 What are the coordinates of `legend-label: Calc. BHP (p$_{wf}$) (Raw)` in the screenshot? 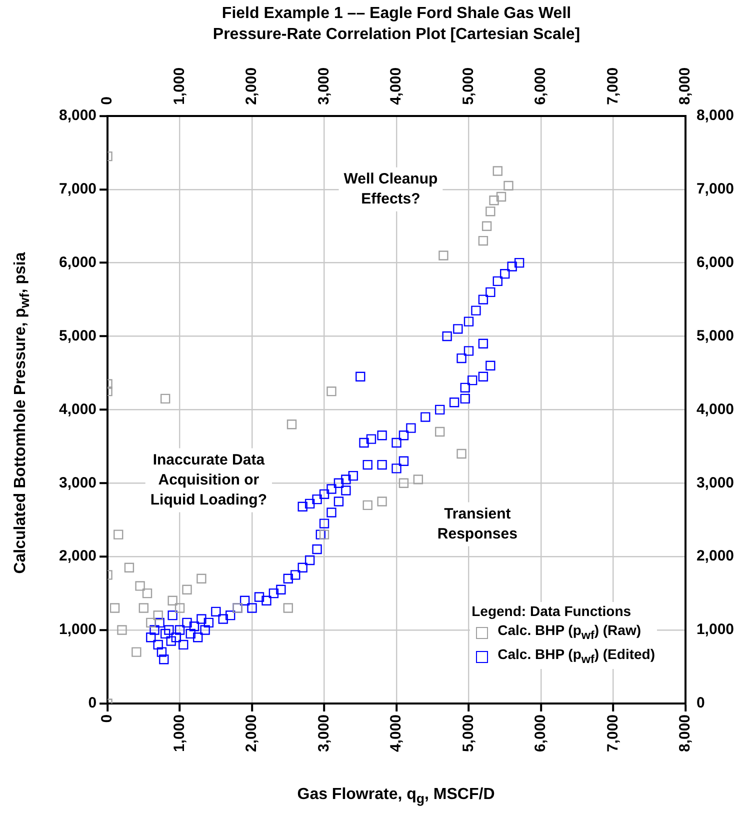 It's located at (570, 632).